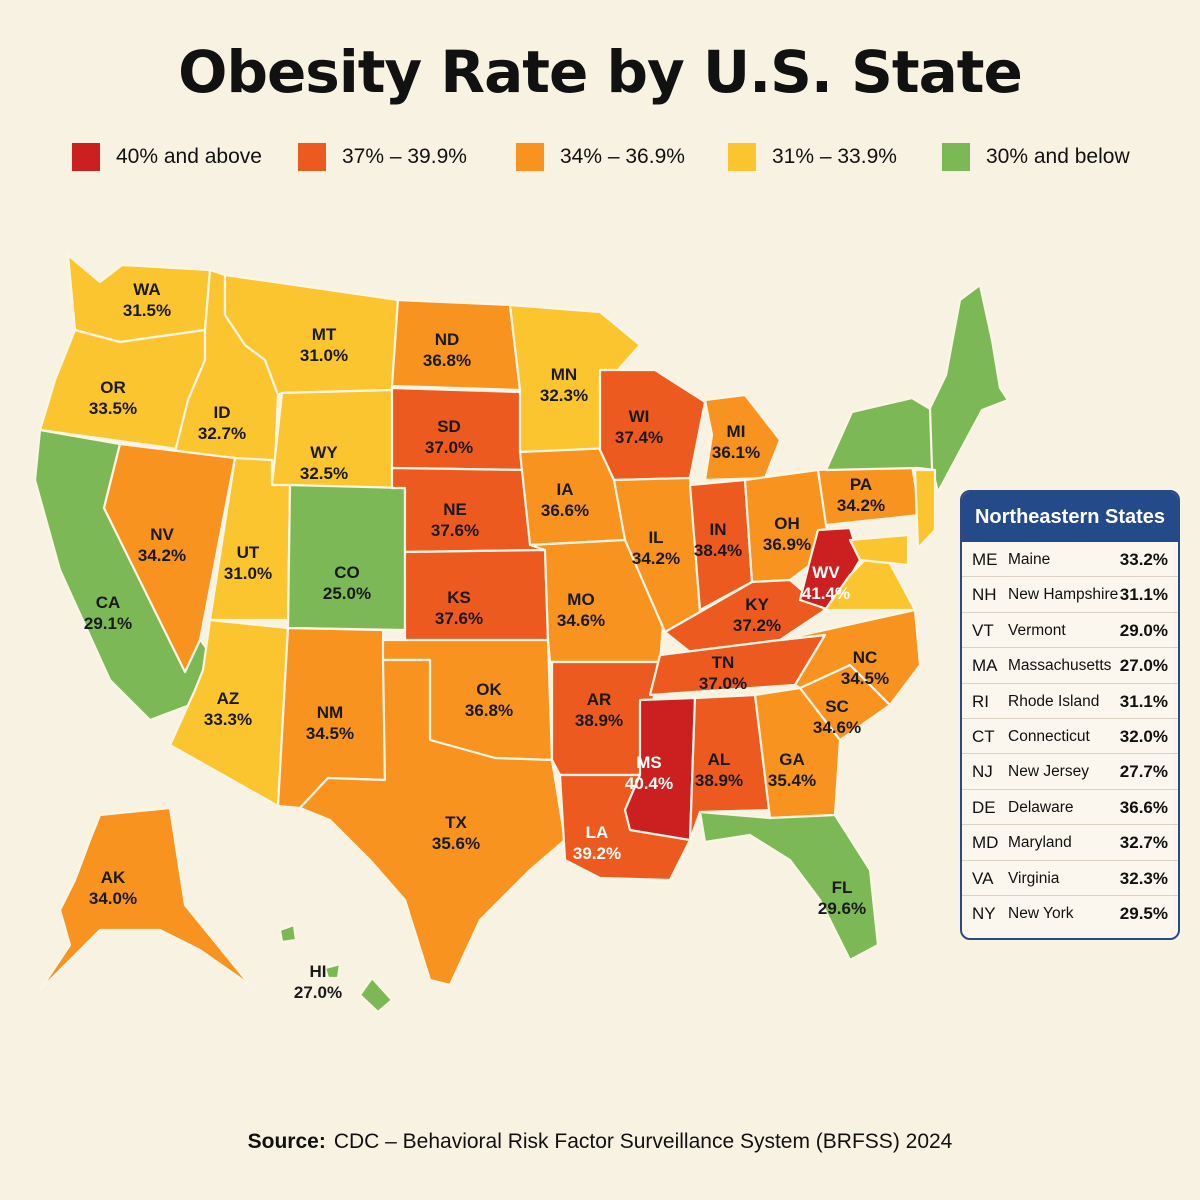  I want to click on legend-item-34-36: 34% – 36.9%, so click(600, 157).